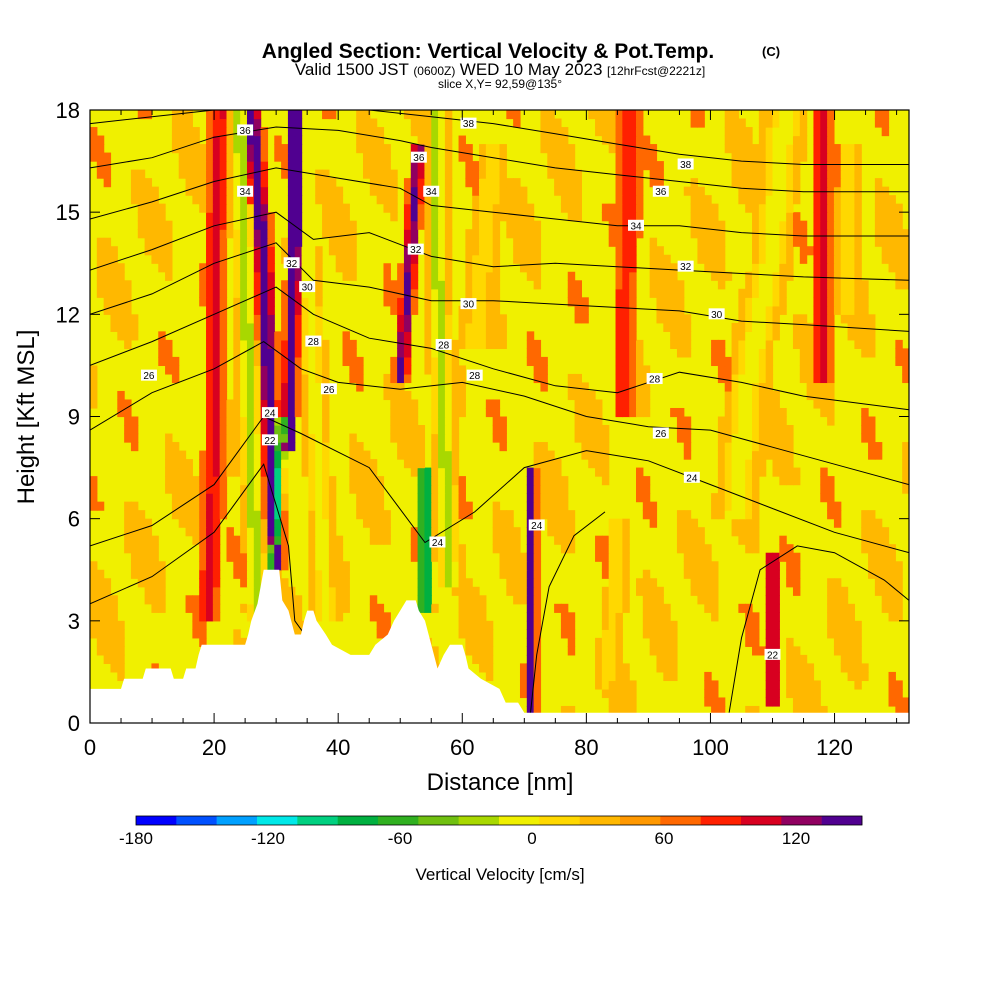 The width and height of the screenshot is (1000, 1000). I want to click on y-tick-label: 3, so click(74, 621).